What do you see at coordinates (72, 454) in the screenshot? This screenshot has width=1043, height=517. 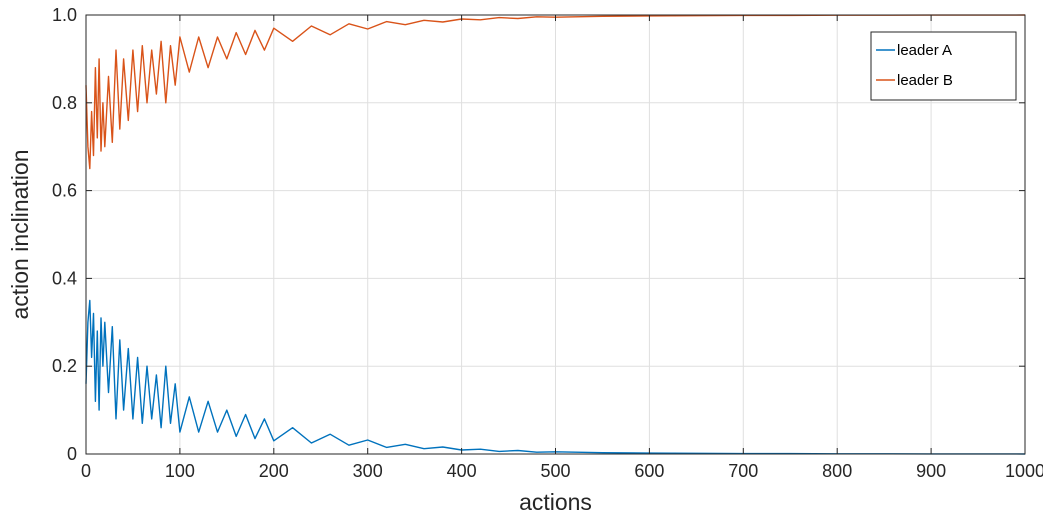 I see `y-tick-label: 0` at bounding box center [72, 454].